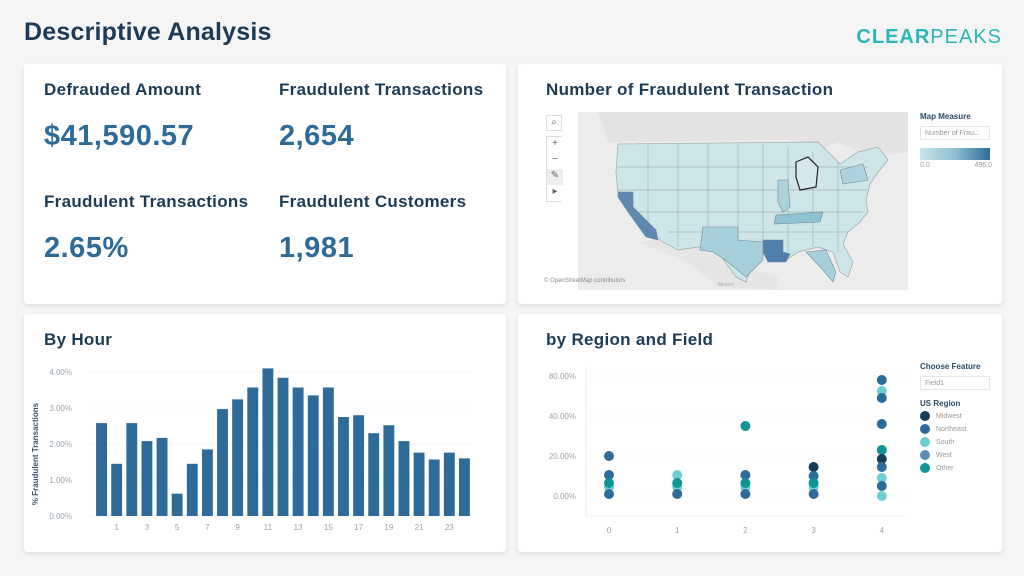 The image size is (1024, 576). What do you see at coordinates (955, 383) in the screenshot?
I see `choose-feature-select: Field1` at bounding box center [955, 383].